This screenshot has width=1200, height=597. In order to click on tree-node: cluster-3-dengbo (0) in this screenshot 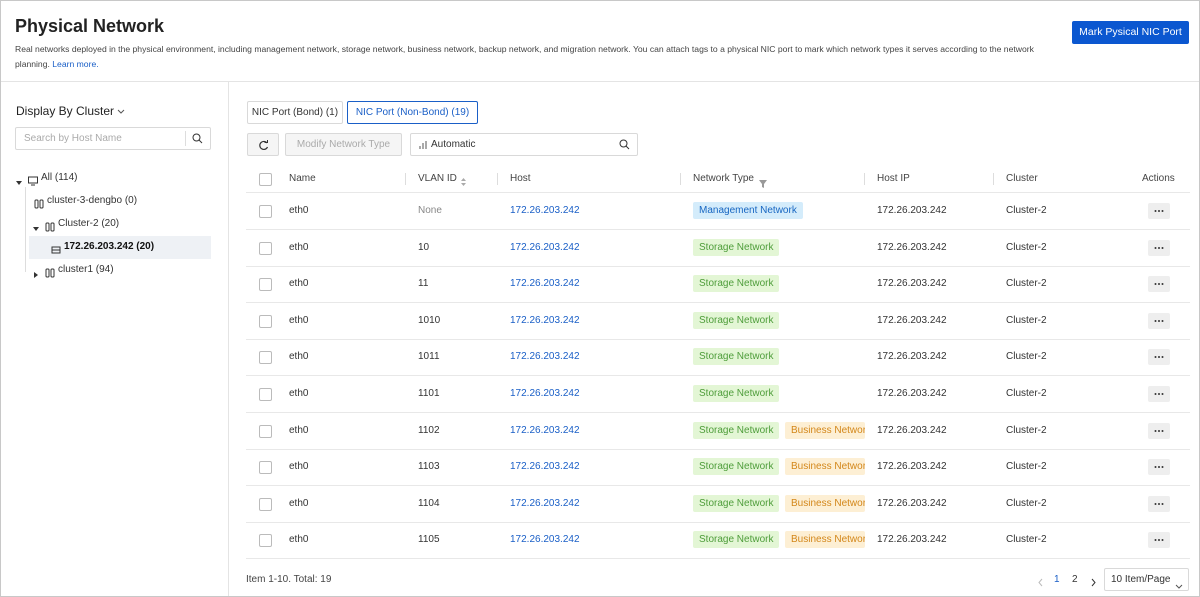, I will do `click(92, 200)`.